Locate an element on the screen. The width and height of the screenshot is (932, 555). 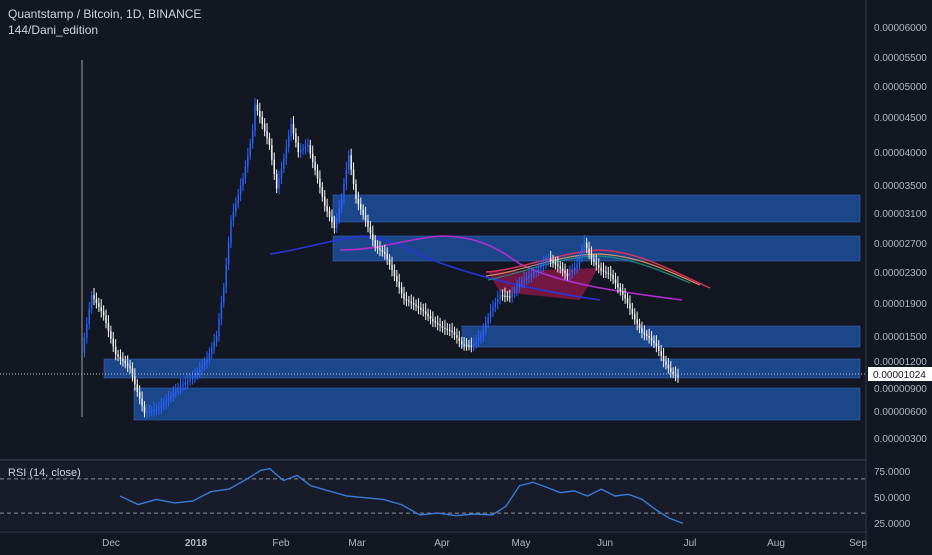
y-tick-label: 0.00003500 is located at coordinates (900, 186).